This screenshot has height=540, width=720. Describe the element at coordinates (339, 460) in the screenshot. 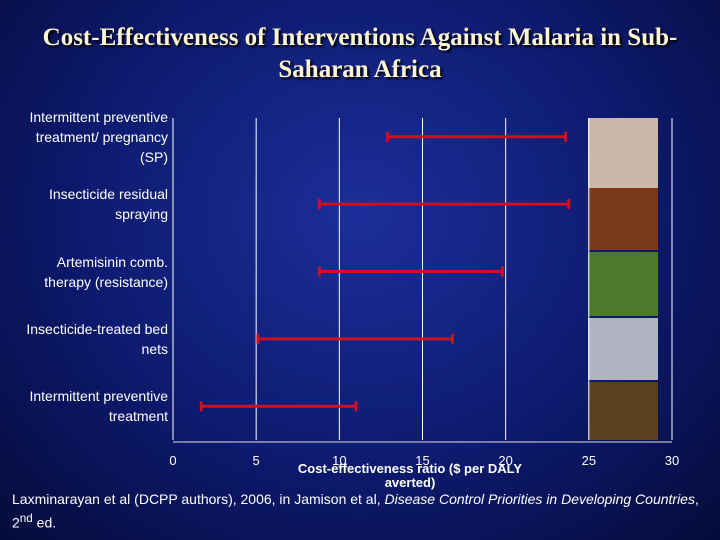

I see `x-tick-label: 10` at that location.